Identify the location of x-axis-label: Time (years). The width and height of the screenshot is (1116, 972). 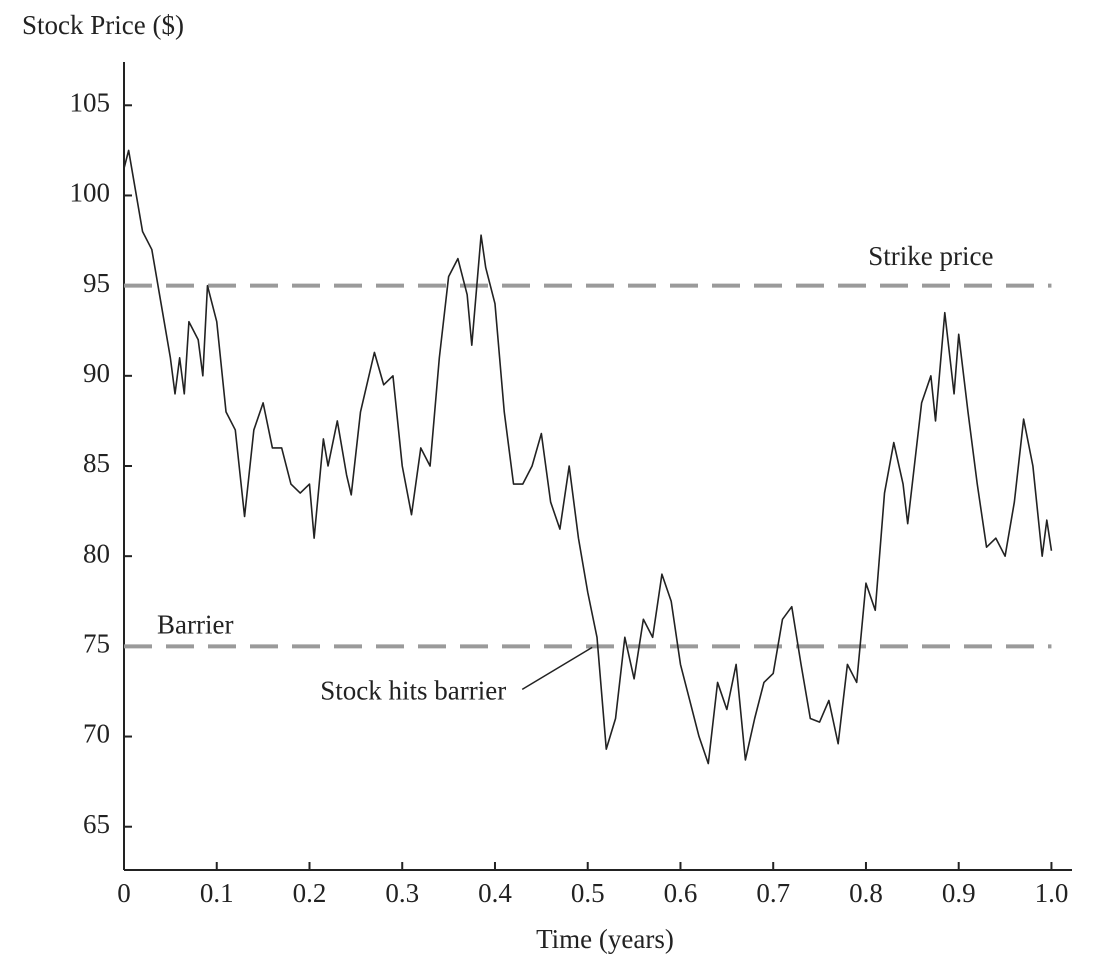
(605, 939).